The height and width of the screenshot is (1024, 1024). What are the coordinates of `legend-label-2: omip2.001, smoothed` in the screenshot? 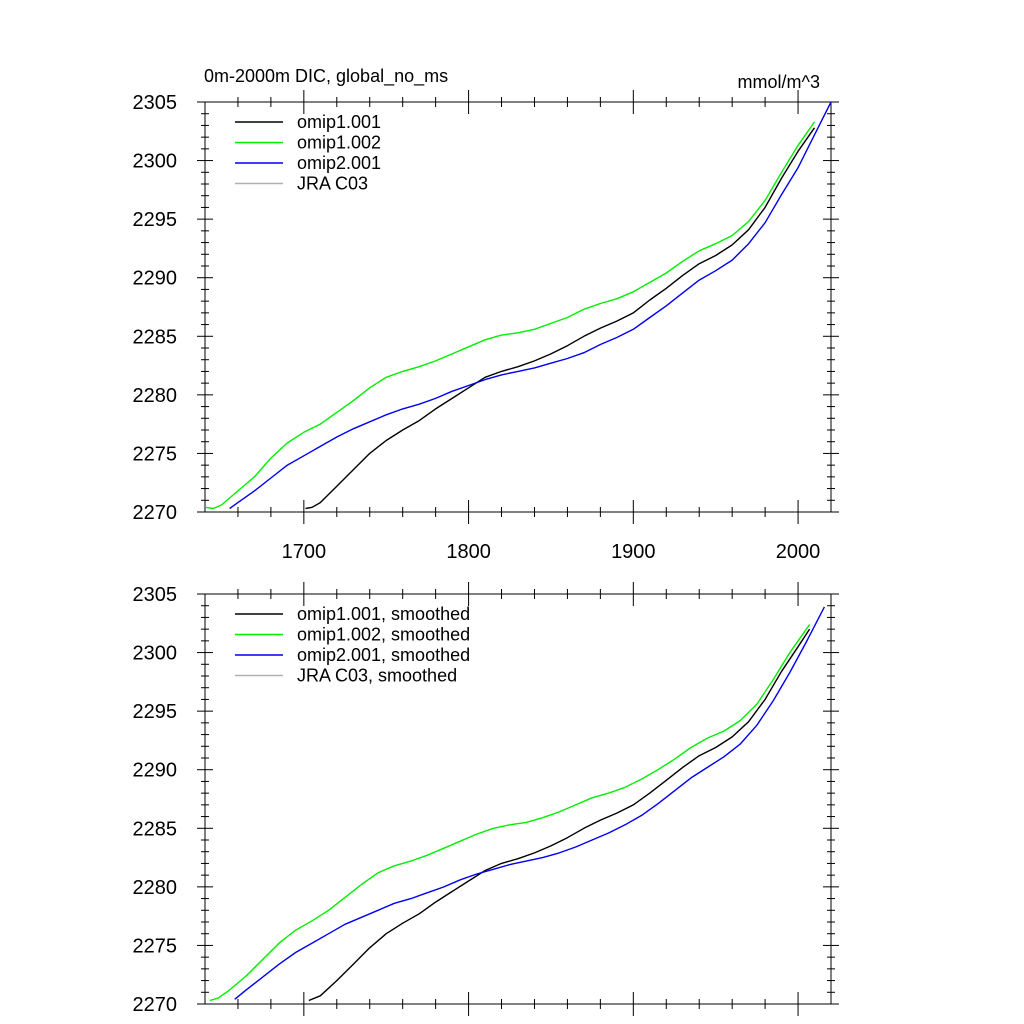 It's located at (383, 655).